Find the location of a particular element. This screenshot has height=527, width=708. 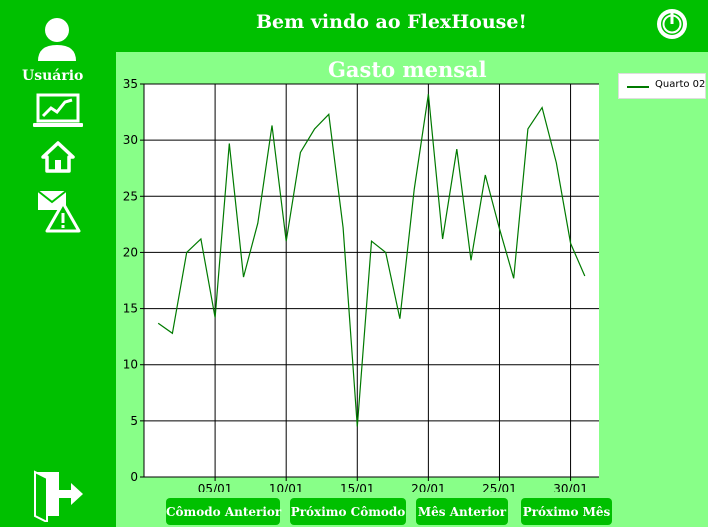

header-bar: Bem vindo ao FlexHouse! is located at coordinates (412, 26).